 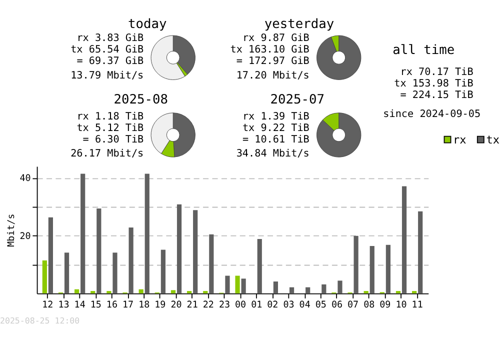 What do you see at coordinates (107, 154) in the screenshot?
I see `text: 26.17 Mbit/s` at bounding box center [107, 154].